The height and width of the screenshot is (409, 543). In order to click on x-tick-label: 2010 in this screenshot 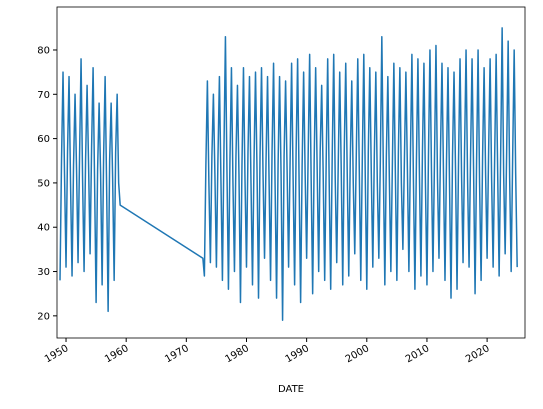, I will do `click(418, 354)`.